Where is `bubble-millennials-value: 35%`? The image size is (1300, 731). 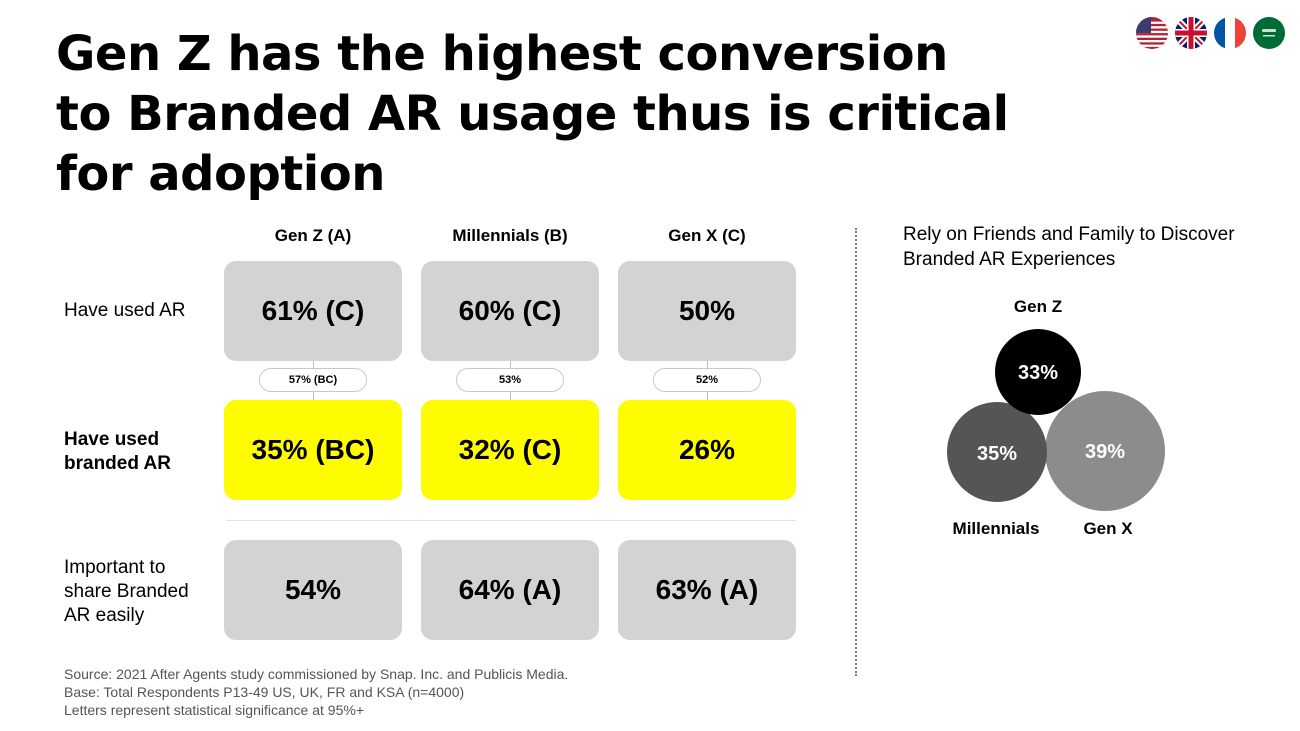
bubble-millennials-value: 35% is located at coordinates (997, 454).